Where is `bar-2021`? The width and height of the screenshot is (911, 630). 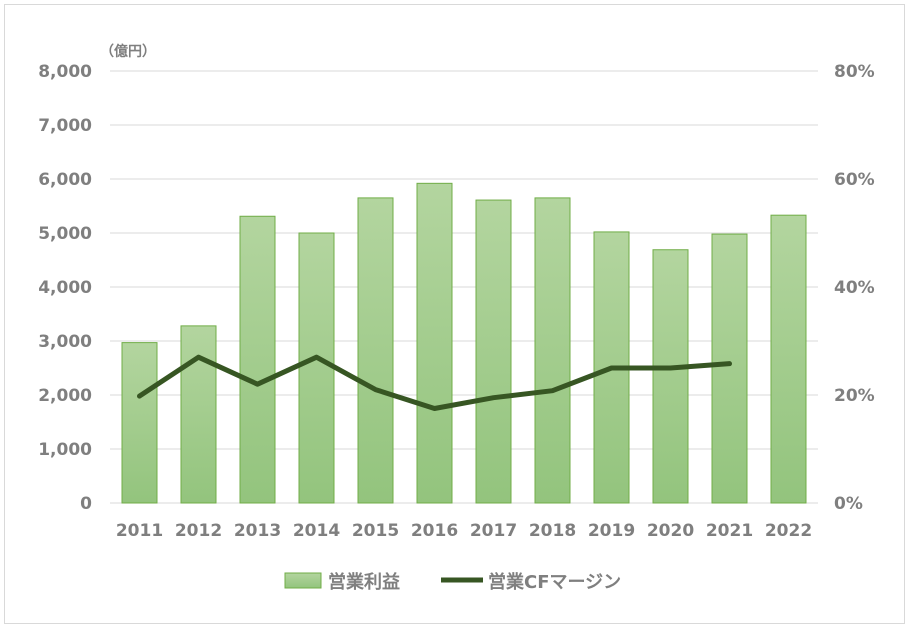
bar-2021 is located at coordinates (729, 368).